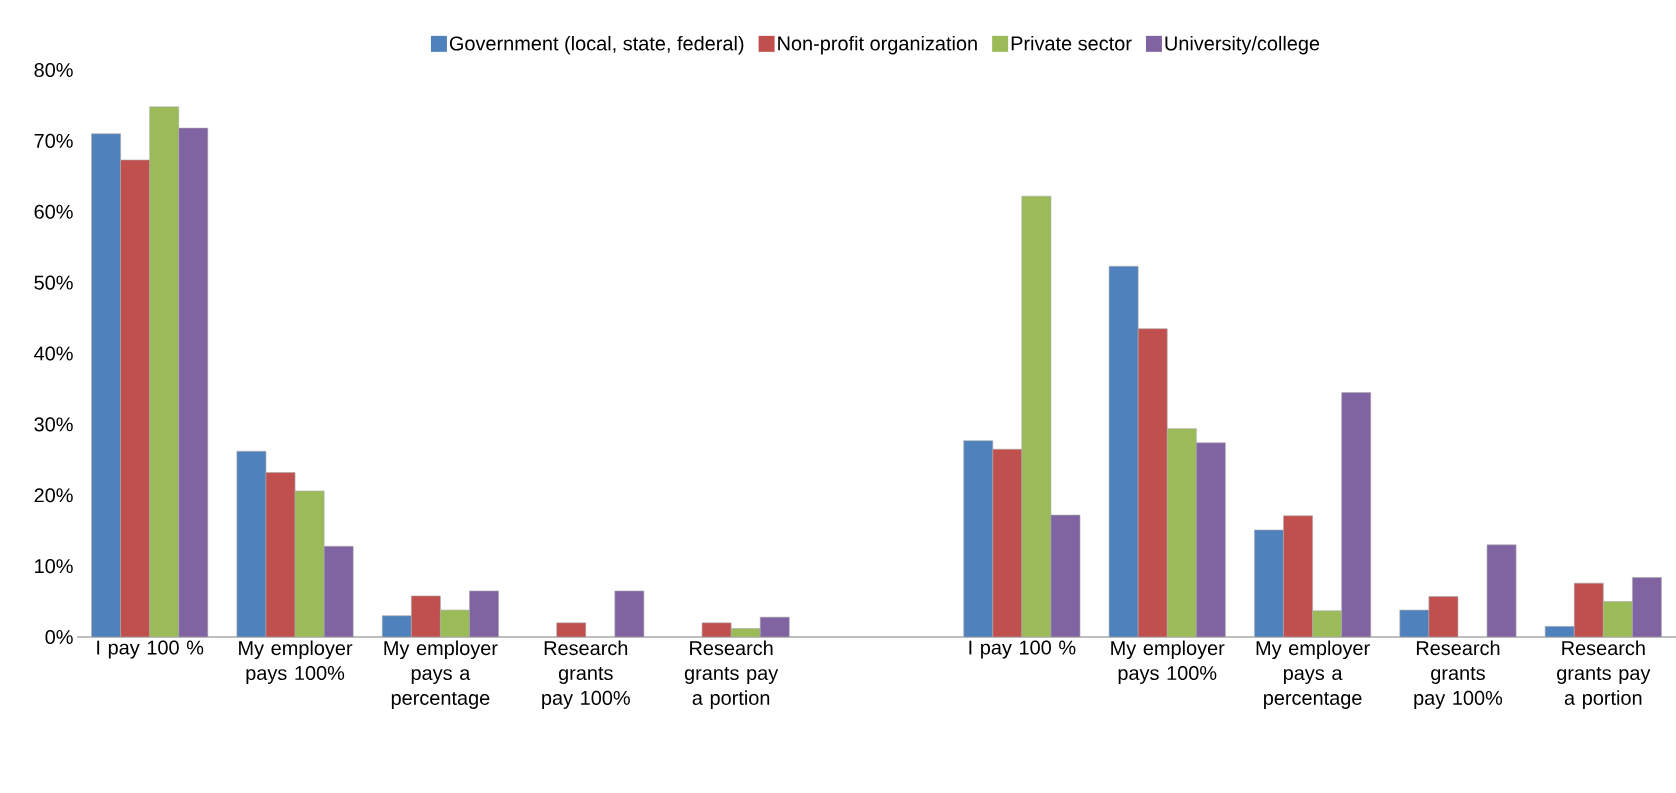  Describe the element at coordinates (53, 353) in the screenshot. I see `y-tick-label: 40%` at that location.